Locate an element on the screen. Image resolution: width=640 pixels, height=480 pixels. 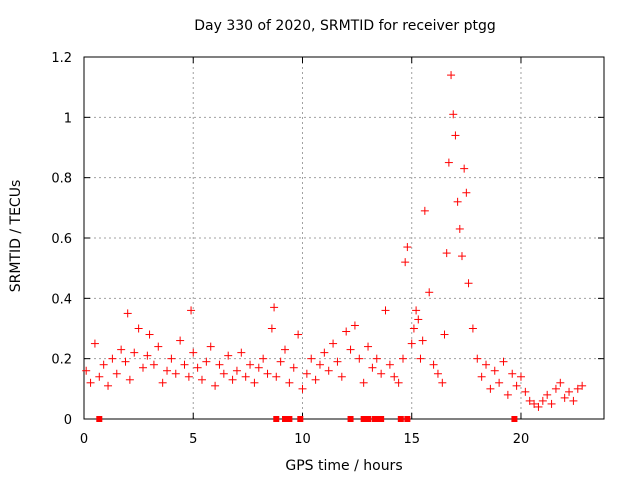
y-tick-label: 1.2 is located at coordinates (61, 58).